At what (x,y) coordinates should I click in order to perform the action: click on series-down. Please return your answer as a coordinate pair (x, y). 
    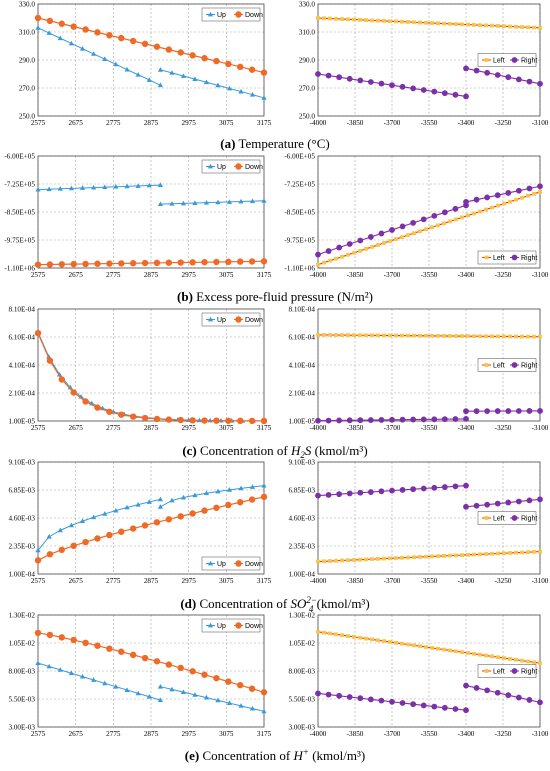
    Looking at the image, I should click on (151, 45).